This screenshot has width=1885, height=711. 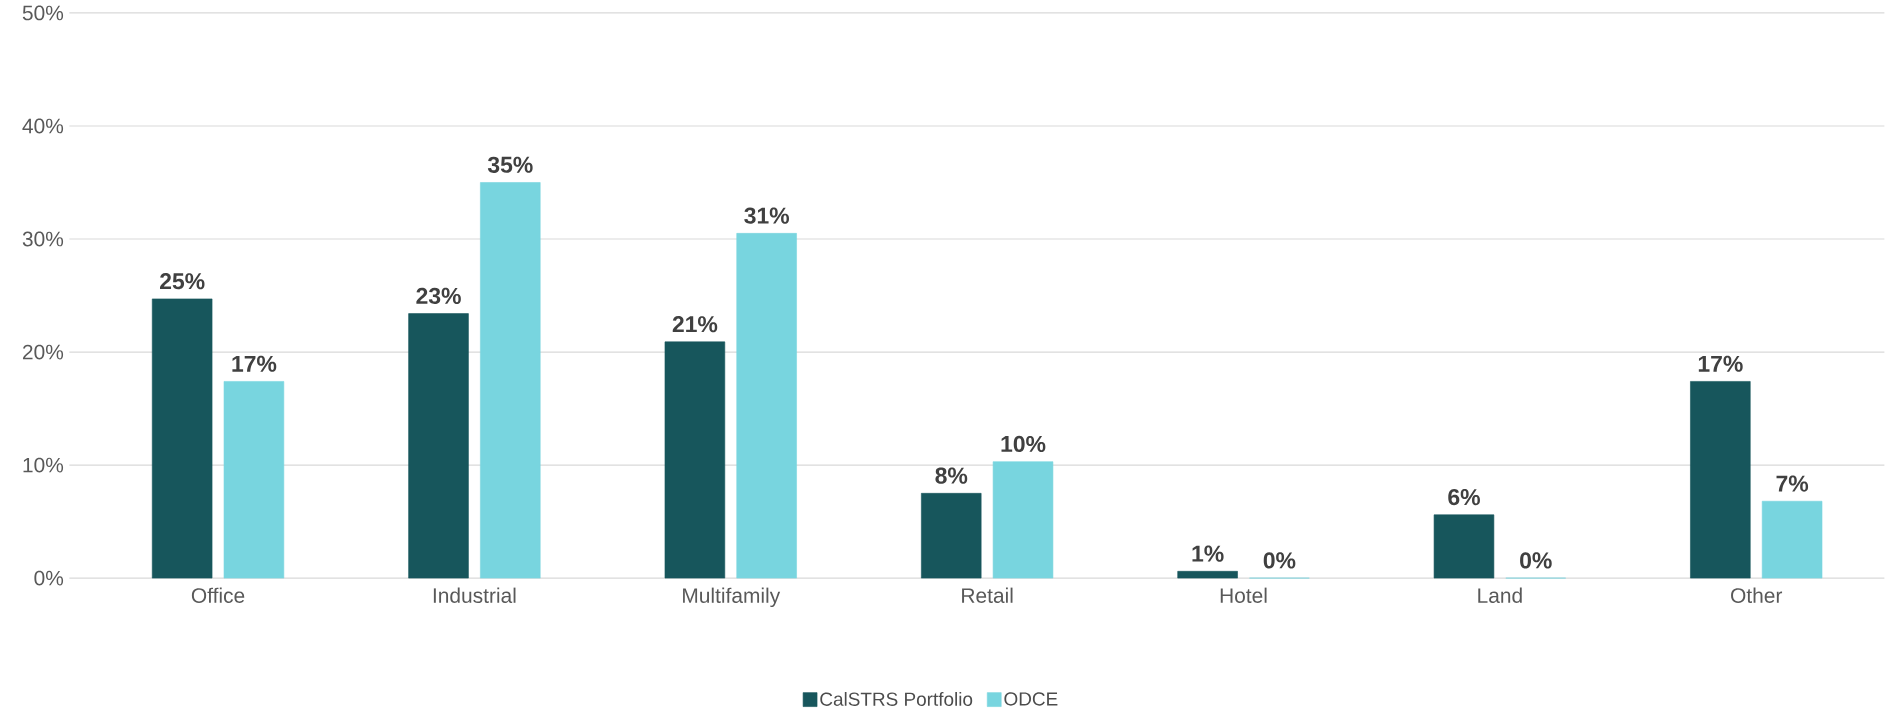 I want to click on legend-label: CalSTRS Portfolio, so click(x=896, y=698).